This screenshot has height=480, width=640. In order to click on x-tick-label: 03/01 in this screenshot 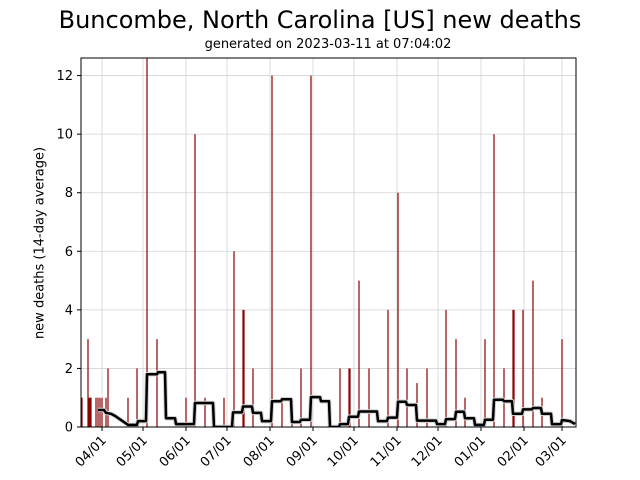, I will do `click(551, 451)`.